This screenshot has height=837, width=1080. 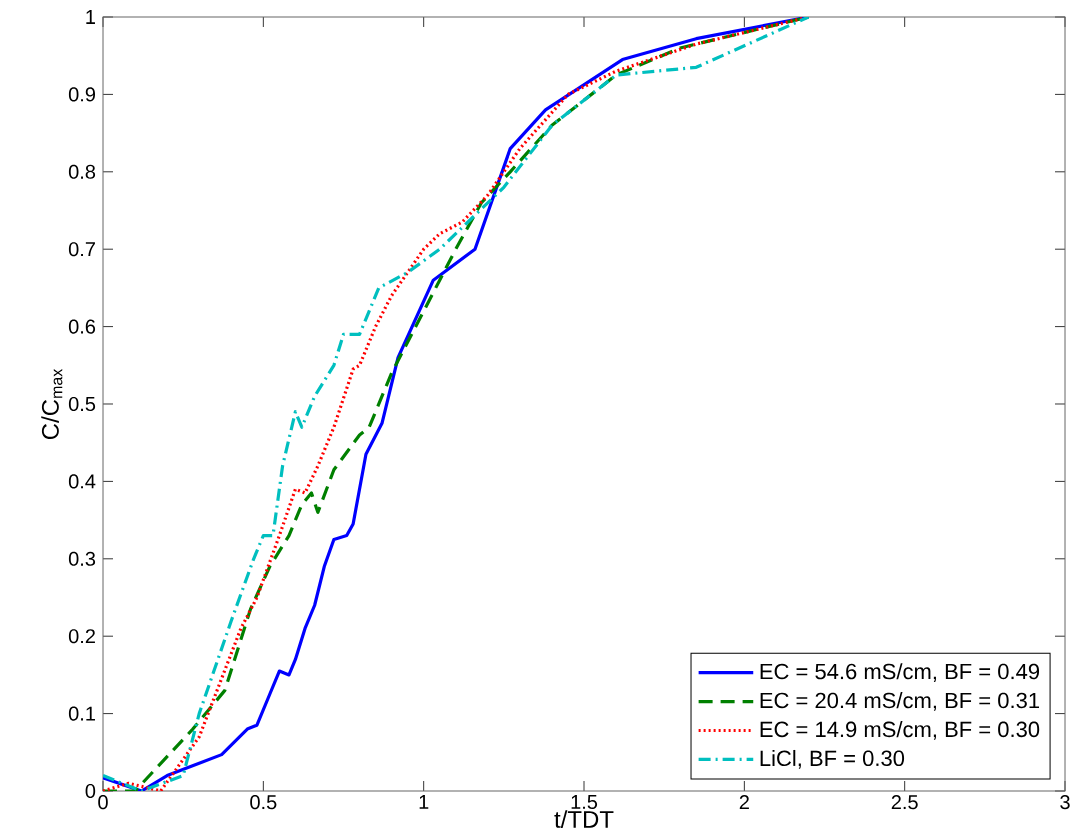 I want to click on y-tick-label: 0.1, so click(x=81, y=713).